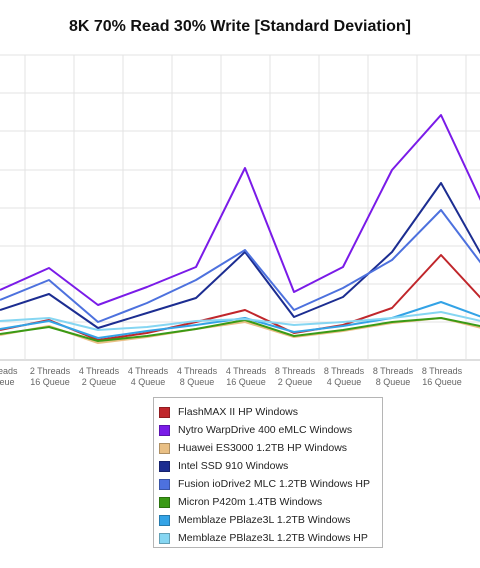 The image size is (480, 568). I want to click on legend-label: Fusion ioDrive2 MLC 1.2TB Windows HP, so click(274, 484).